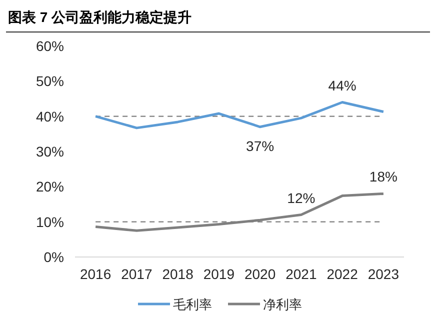 This screenshot has width=434, height=328. What do you see at coordinates (50, 116) in the screenshot?
I see `y-tick-label: 40%` at bounding box center [50, 116].